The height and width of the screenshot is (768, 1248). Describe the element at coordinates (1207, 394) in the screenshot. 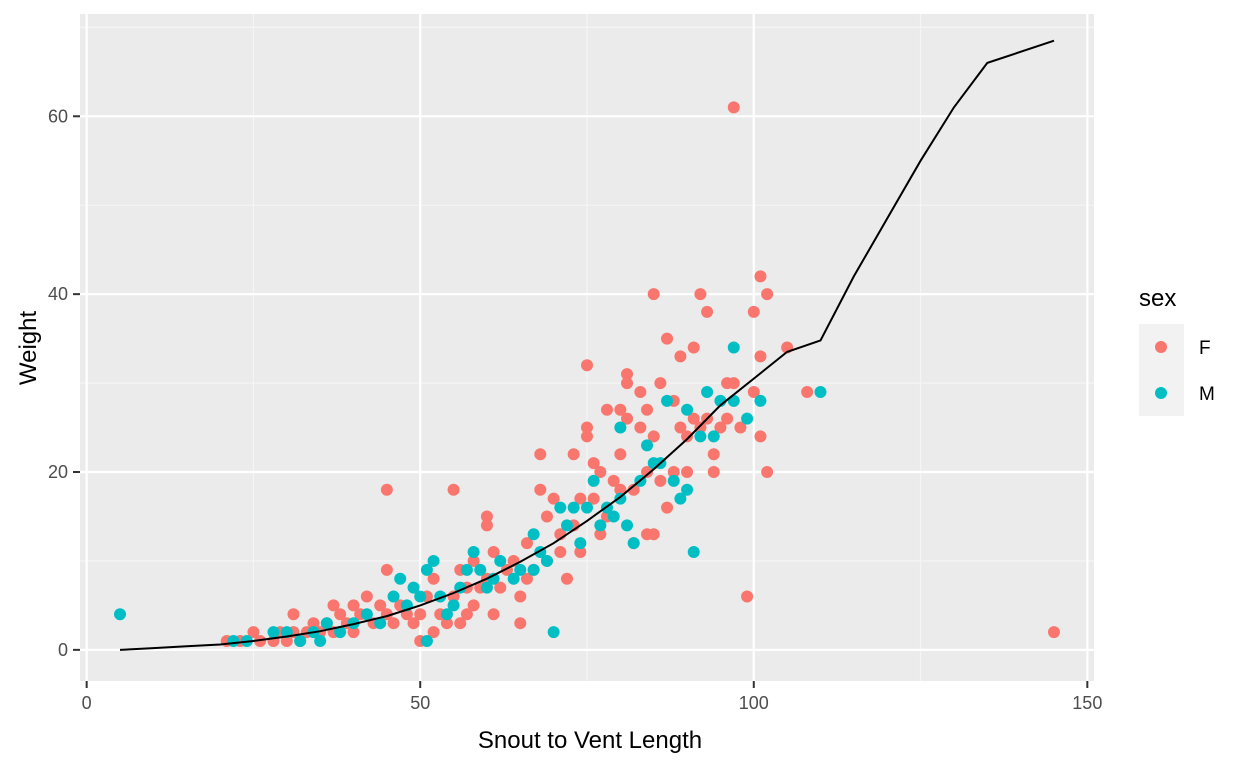

I see `legend-label-m: M` at that location.